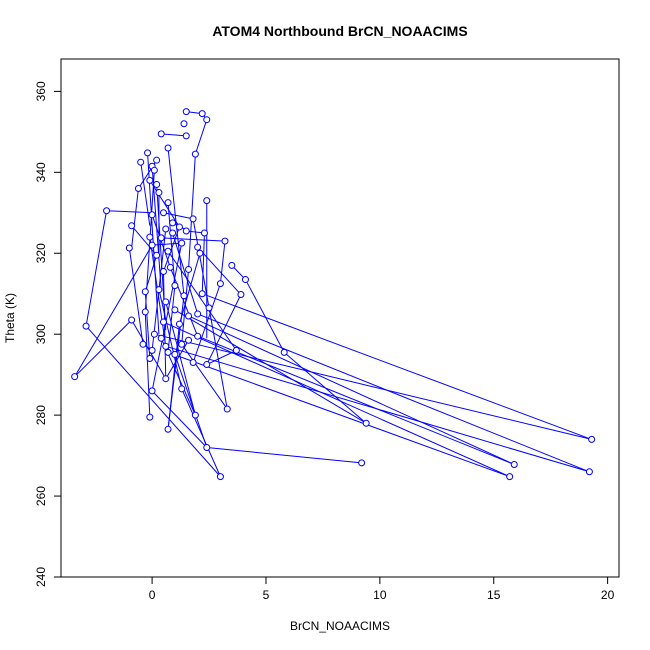 This screenshot has width=650, height=650. I want to click on y-tick-label: 240, so click(41, 577).